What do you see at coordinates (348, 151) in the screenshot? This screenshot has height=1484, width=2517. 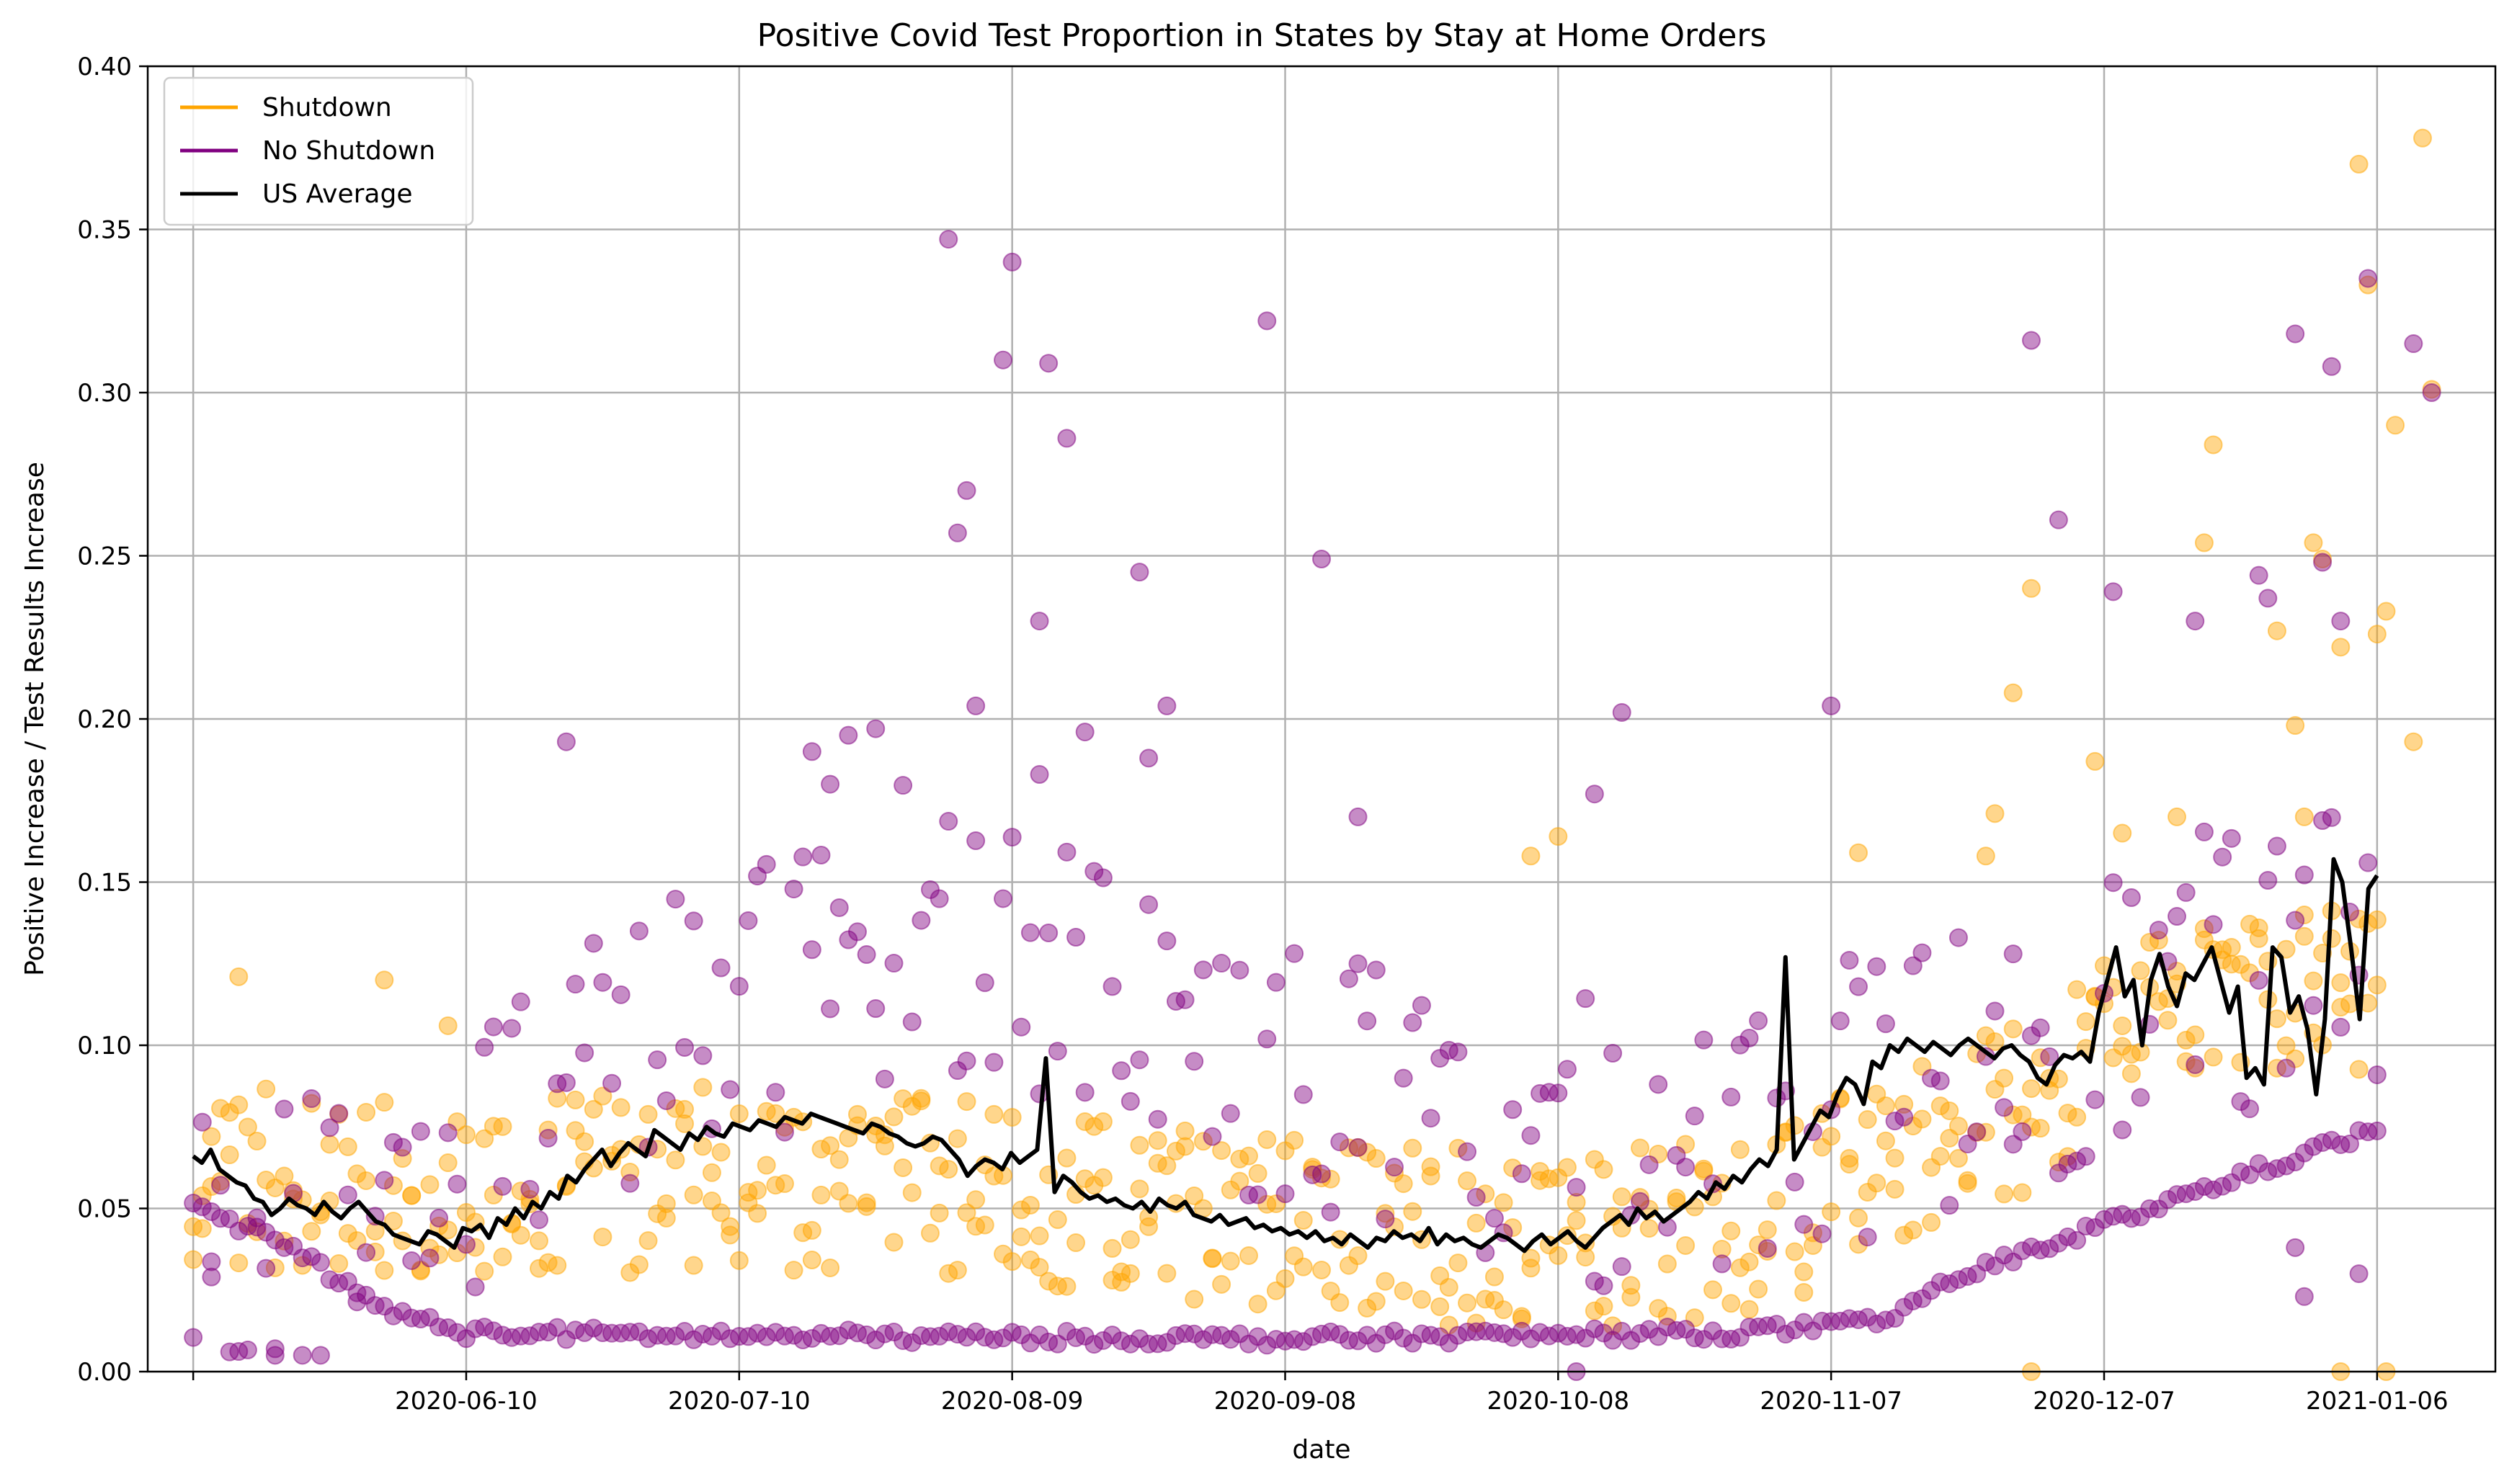 I see `legend-label-no-shutdown: No Shutdown` at bounding box center [348, 151].